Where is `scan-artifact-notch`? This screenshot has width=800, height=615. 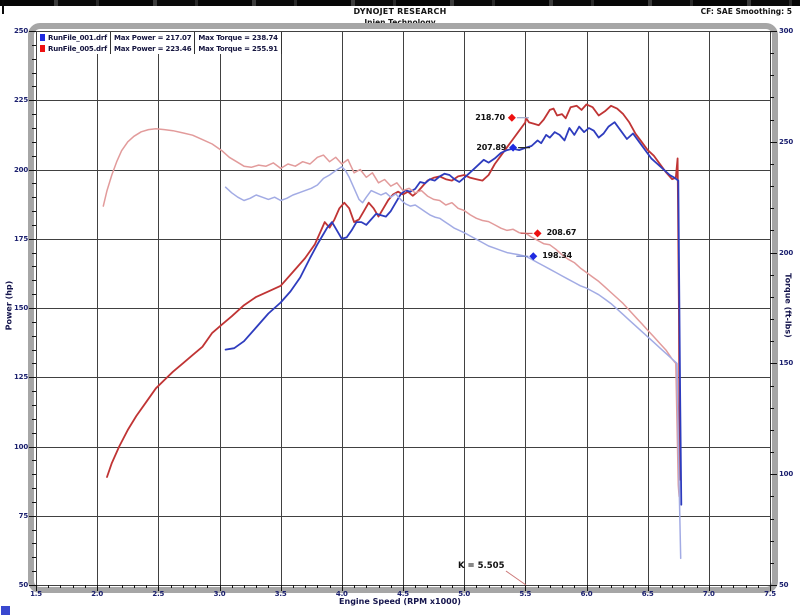
scan-artifact-notch is located at coordinates (3, 7).